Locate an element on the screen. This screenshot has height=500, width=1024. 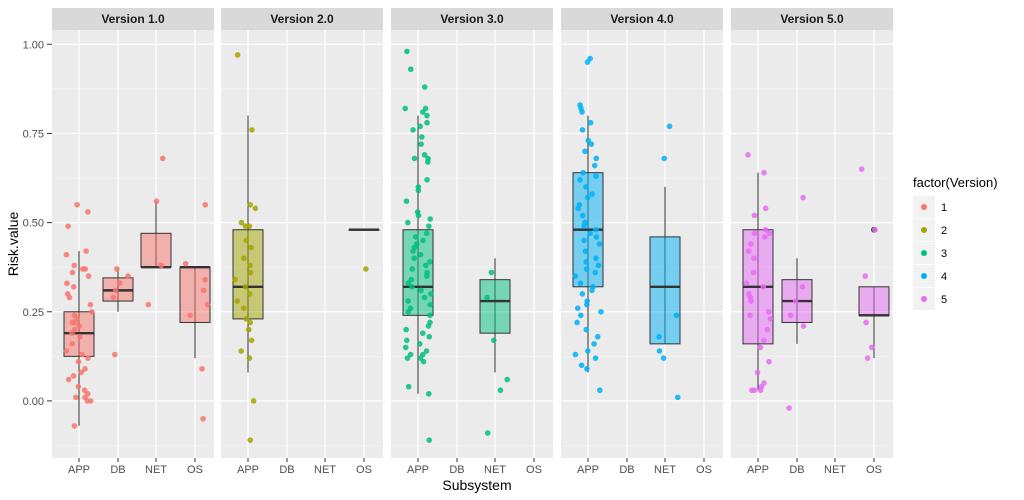
y-tick-label: 0.25 is located at coordinates (33, 313).